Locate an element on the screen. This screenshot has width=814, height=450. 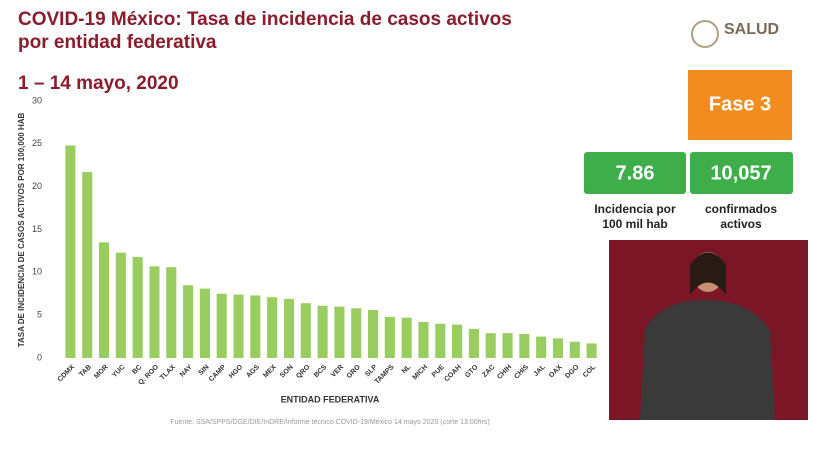
stat-label: Incidencia por 100 mil hab is located at coordinates (635, 216).